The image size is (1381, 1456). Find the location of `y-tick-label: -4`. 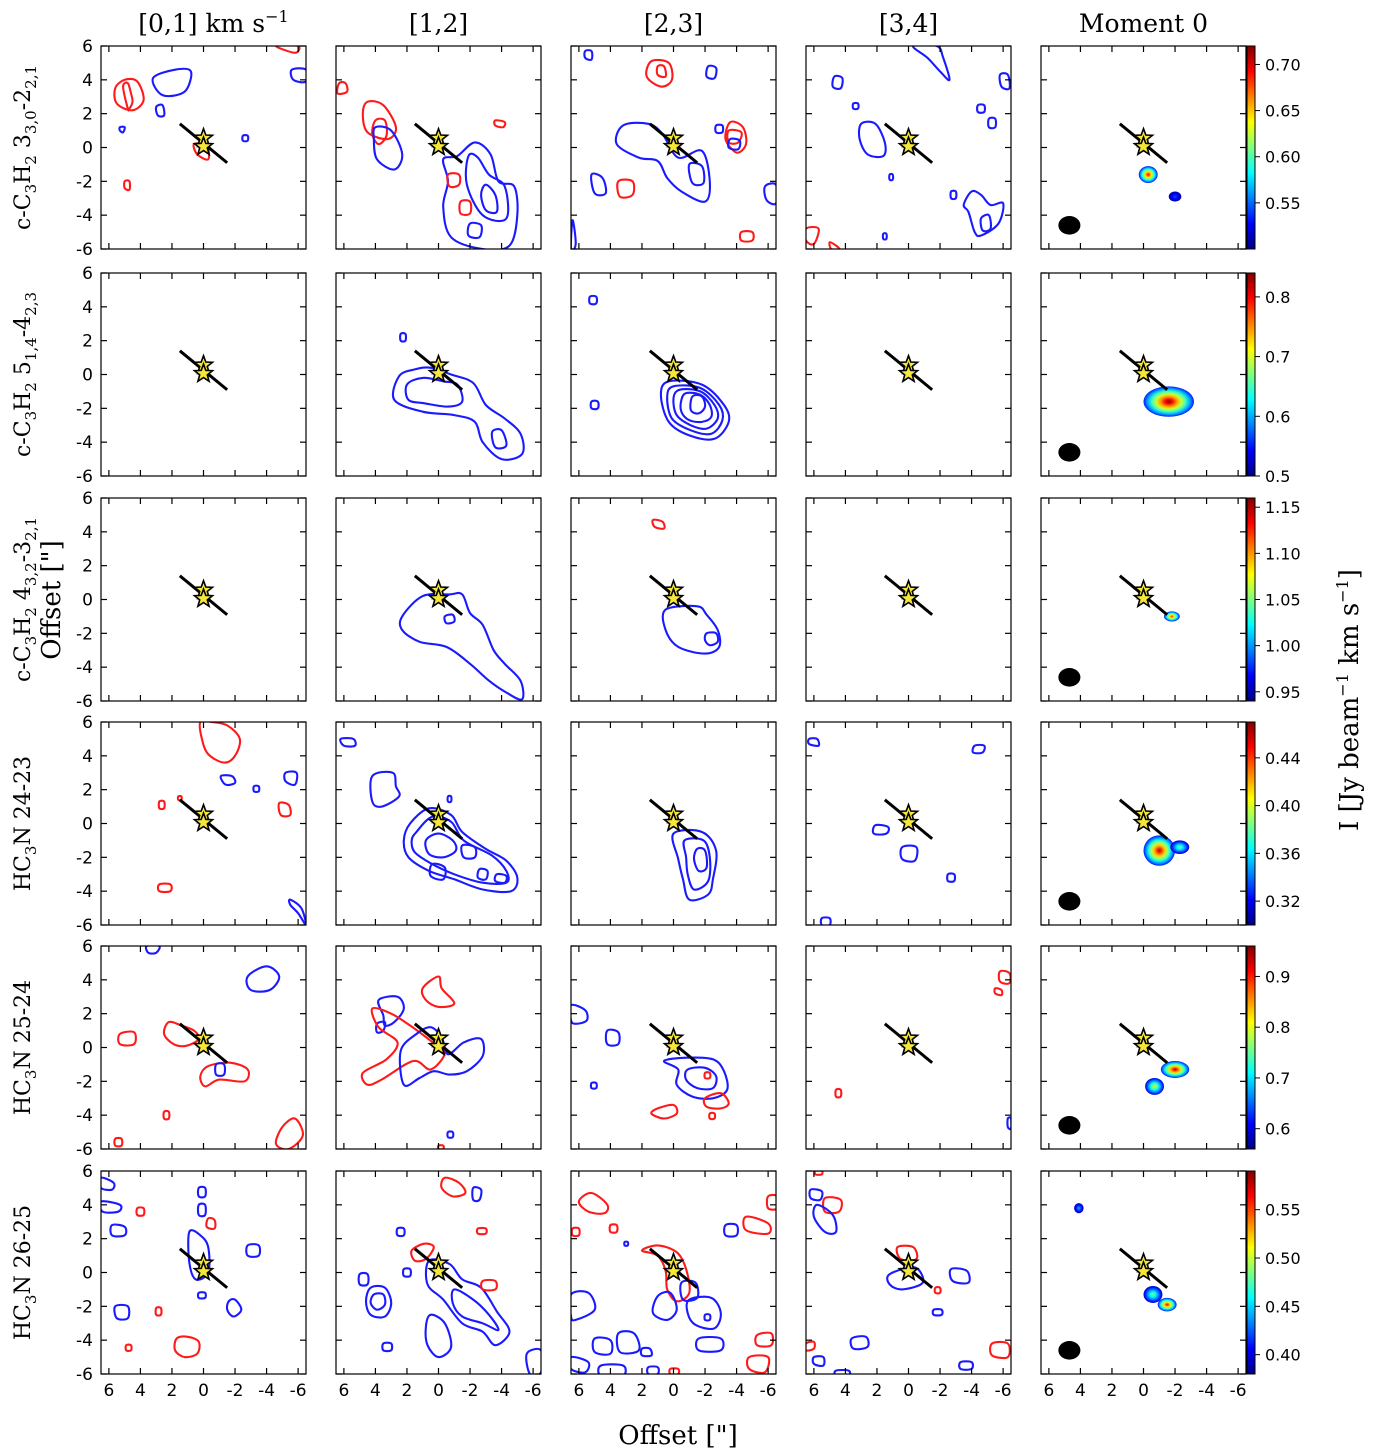

y-tick-label: -4 is located at coordinates (84, 443).